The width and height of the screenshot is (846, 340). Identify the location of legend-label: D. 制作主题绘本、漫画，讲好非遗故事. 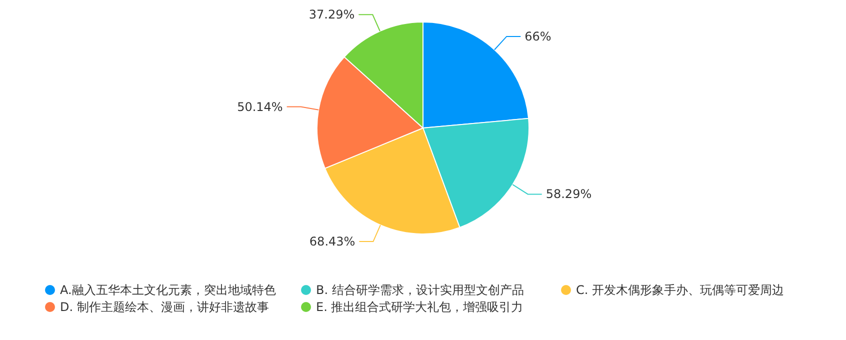
(164, 307).